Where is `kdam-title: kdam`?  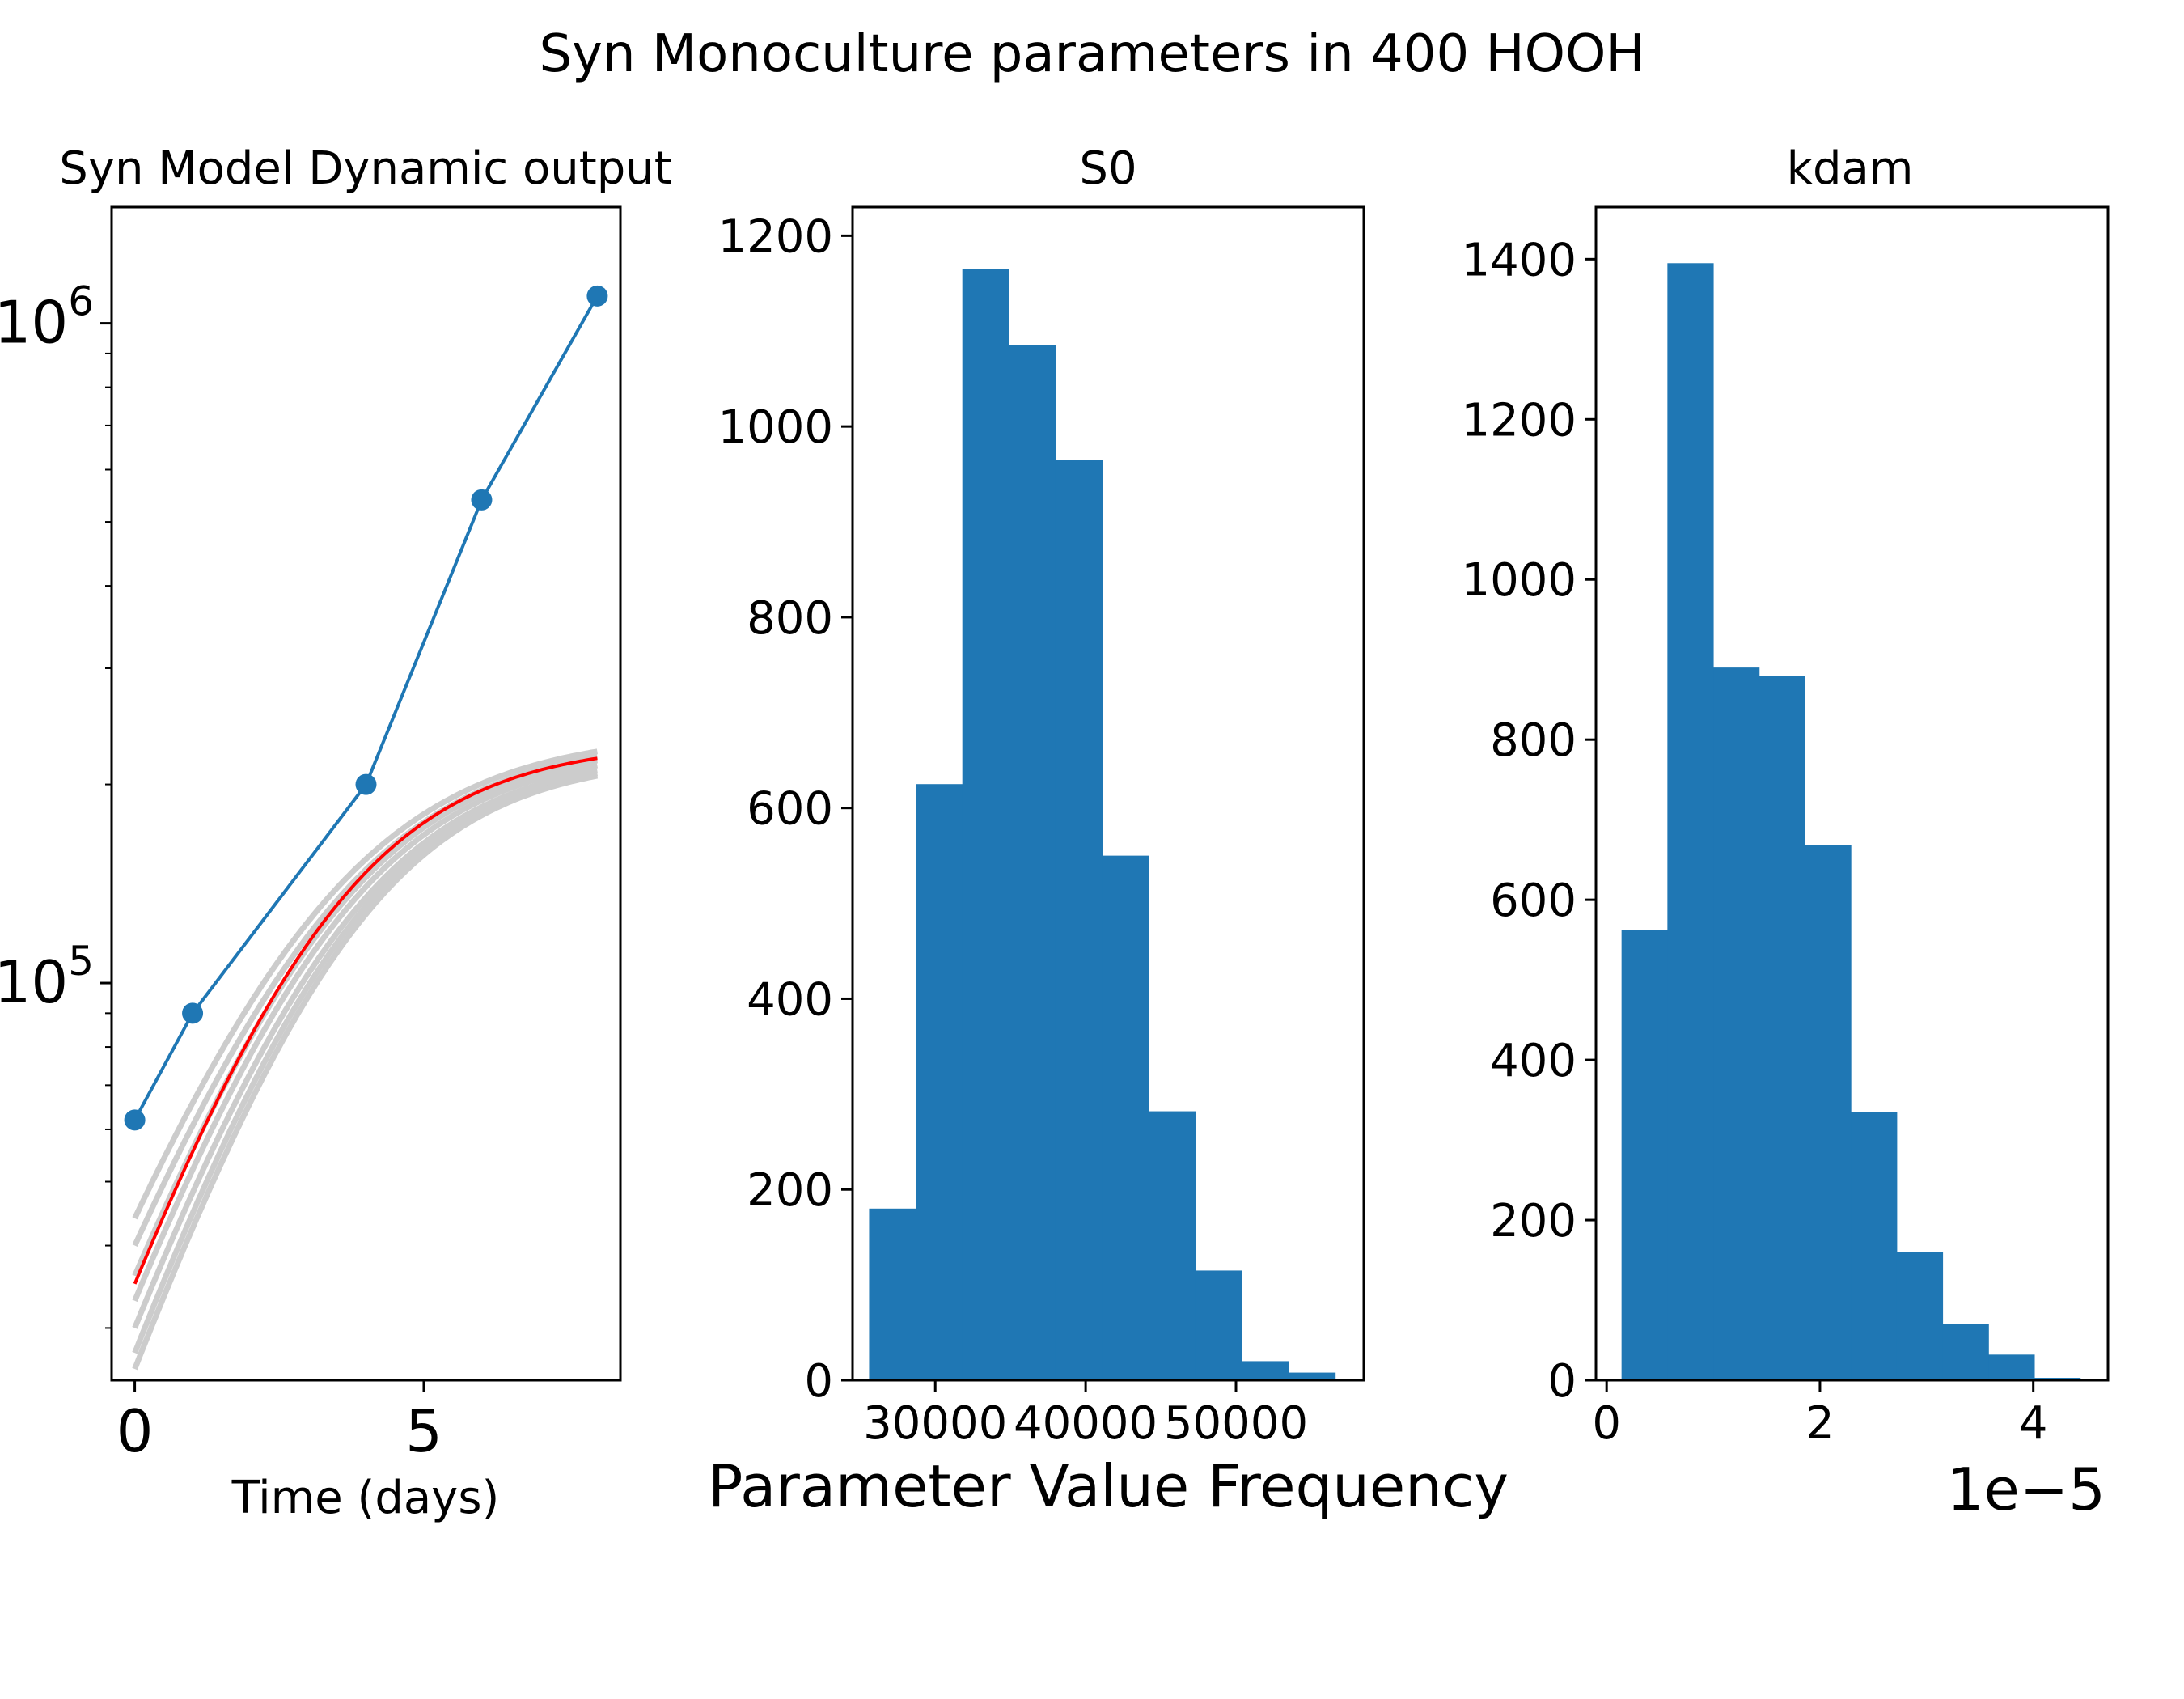
kdam-title: kdam is located at coordinates (1851, 168).